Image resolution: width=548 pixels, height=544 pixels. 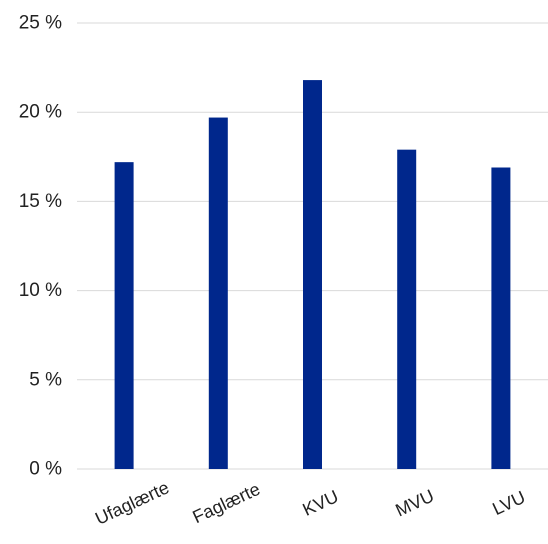 What do you see at coordinates (226, 503) in the screenshot?
I see `x-tick-label: Faglærte` at bounding box center [226, 503].